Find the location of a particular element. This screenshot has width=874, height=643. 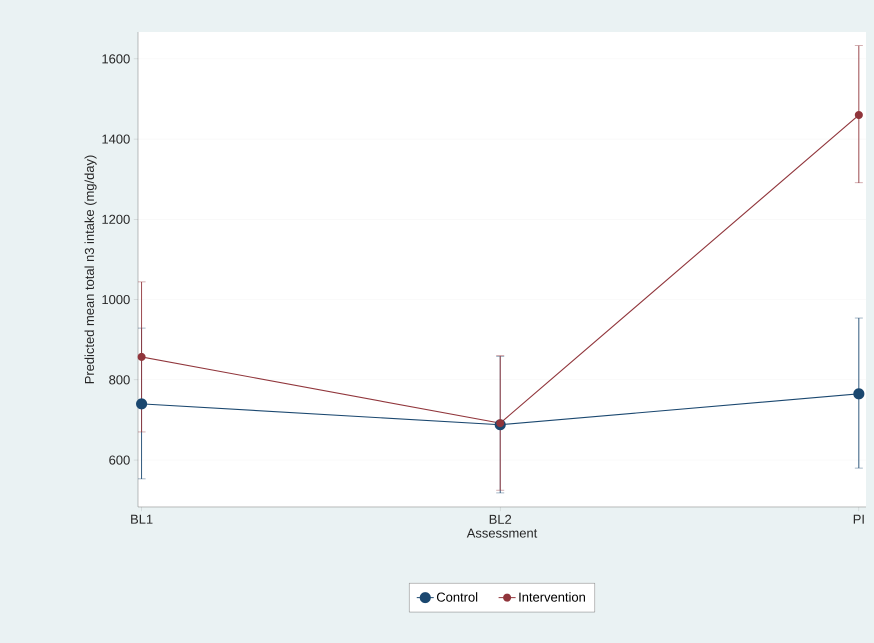

x-axis-title: Assessment is located at coordinates (502, 533).